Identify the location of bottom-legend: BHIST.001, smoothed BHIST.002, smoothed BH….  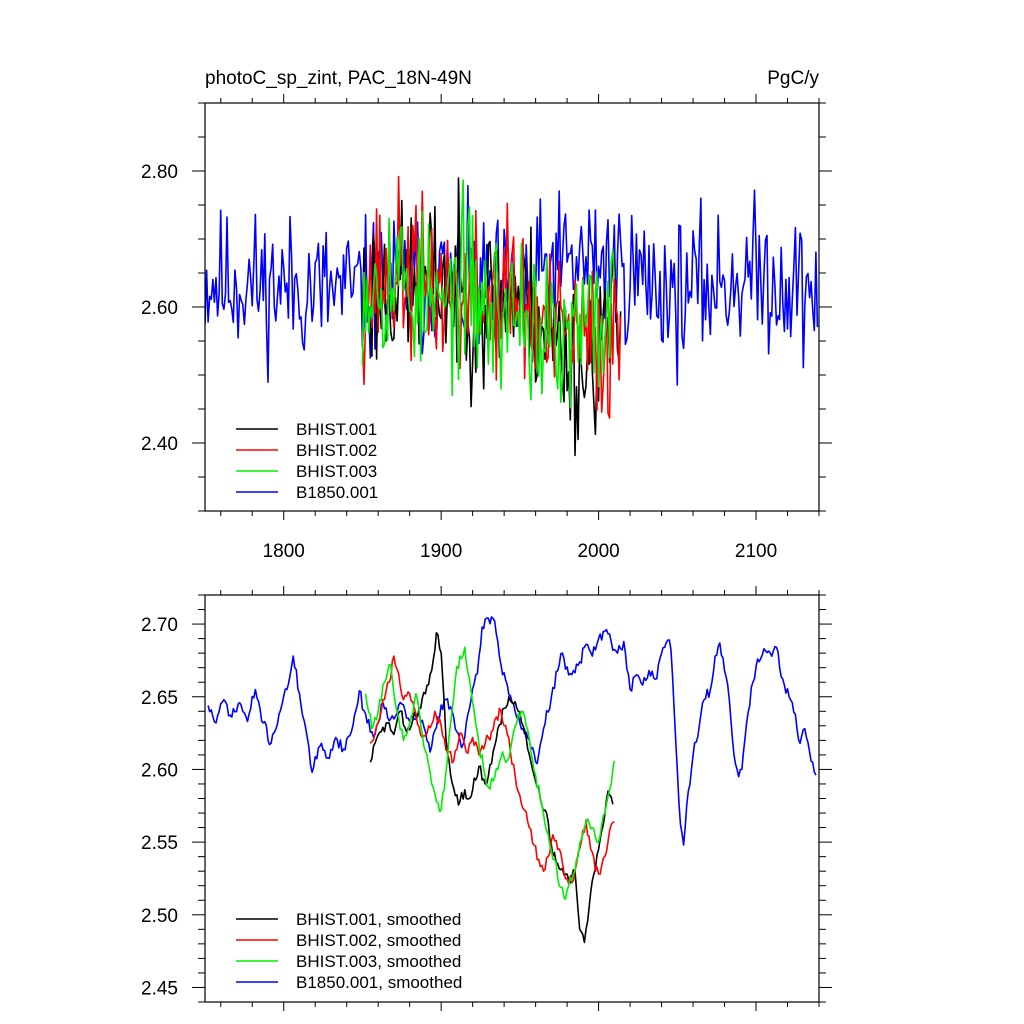
(349, 951).